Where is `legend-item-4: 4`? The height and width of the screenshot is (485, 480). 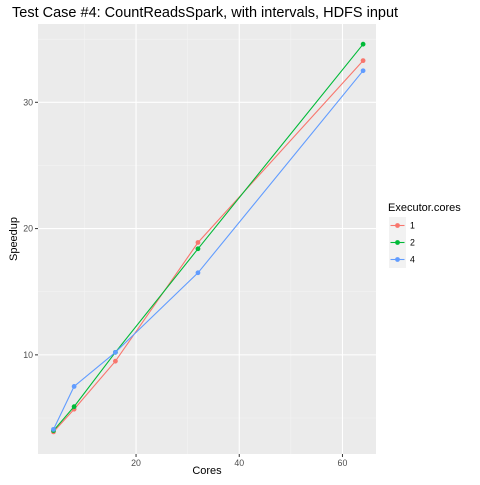
legend-item-4: 4 is located at coordinates (402, 259).